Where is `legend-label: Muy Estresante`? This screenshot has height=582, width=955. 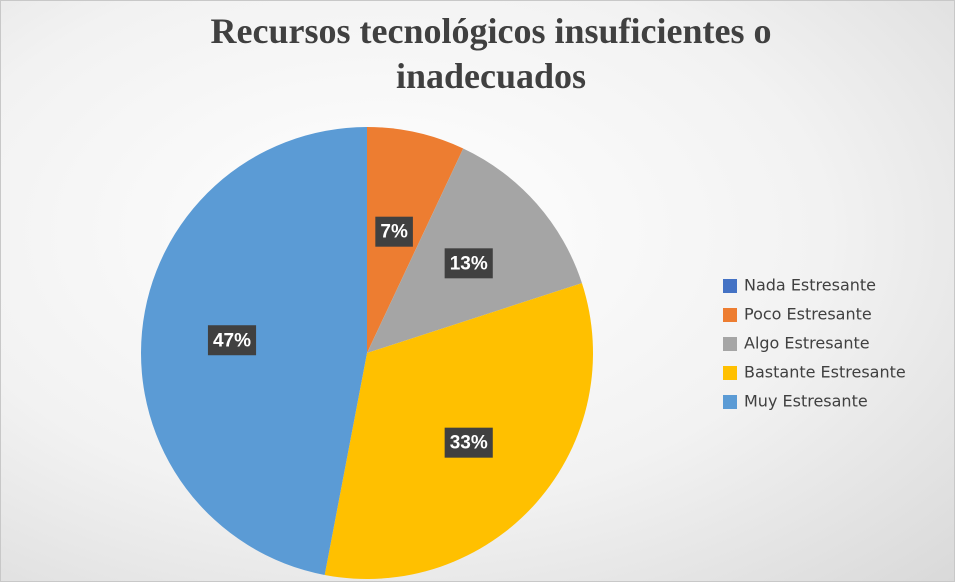 legend-label: Muy Estresante is located at coordinates (806, 401).